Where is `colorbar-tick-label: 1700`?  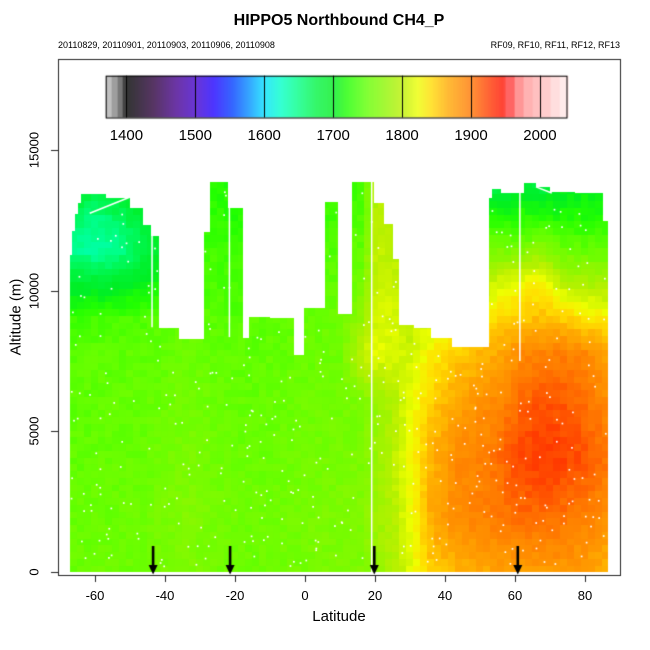 colorbar-tick-label: 1700 is located at coordinates (333, 135).